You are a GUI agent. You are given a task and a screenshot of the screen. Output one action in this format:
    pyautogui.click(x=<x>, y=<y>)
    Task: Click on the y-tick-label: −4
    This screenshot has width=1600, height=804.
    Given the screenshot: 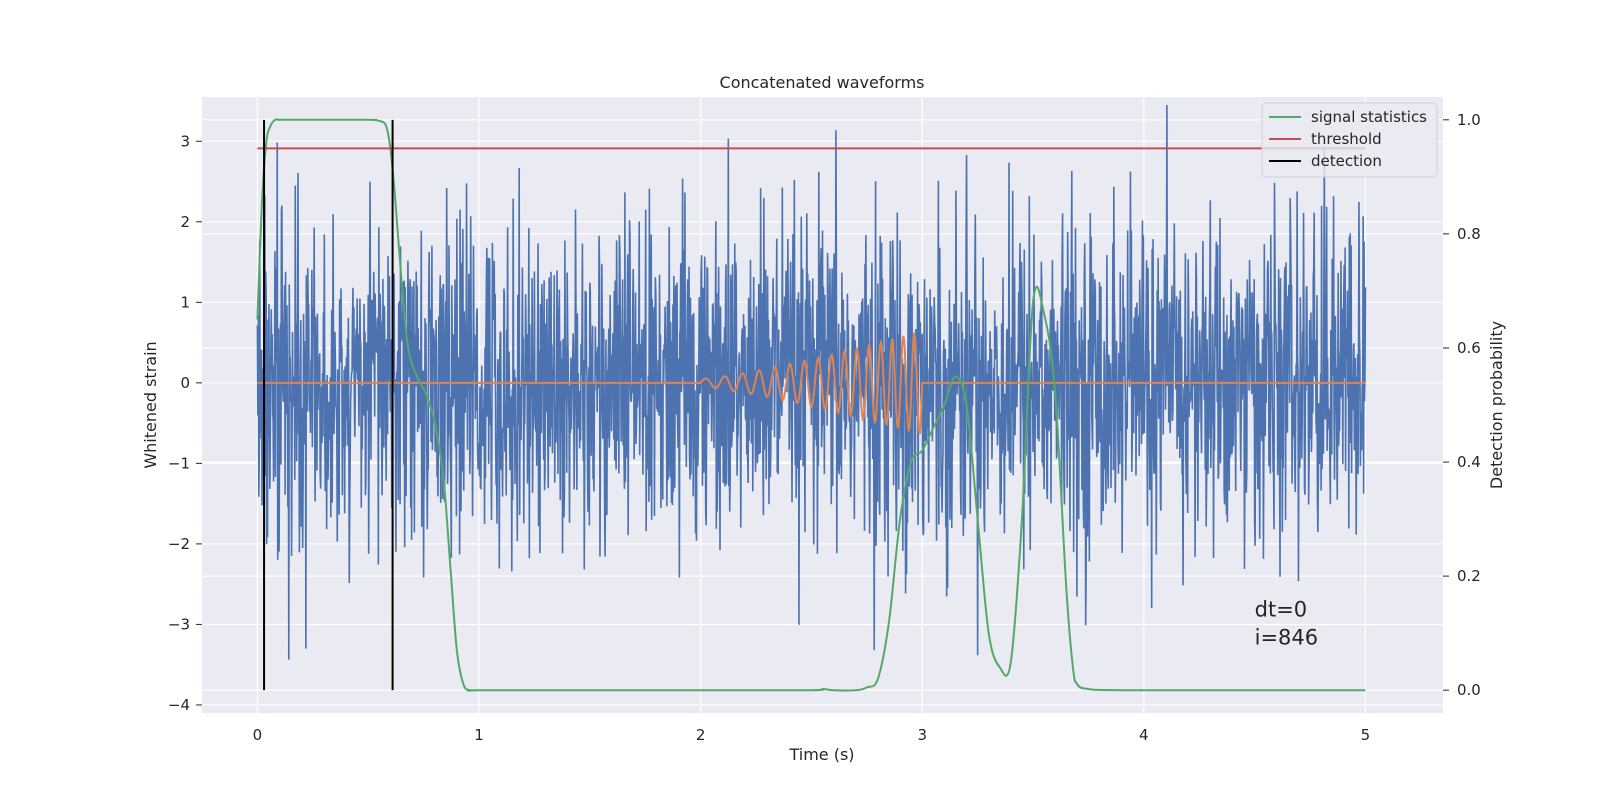 What is the action you would take?
    pyautogui.click(x=179, y=705)
    